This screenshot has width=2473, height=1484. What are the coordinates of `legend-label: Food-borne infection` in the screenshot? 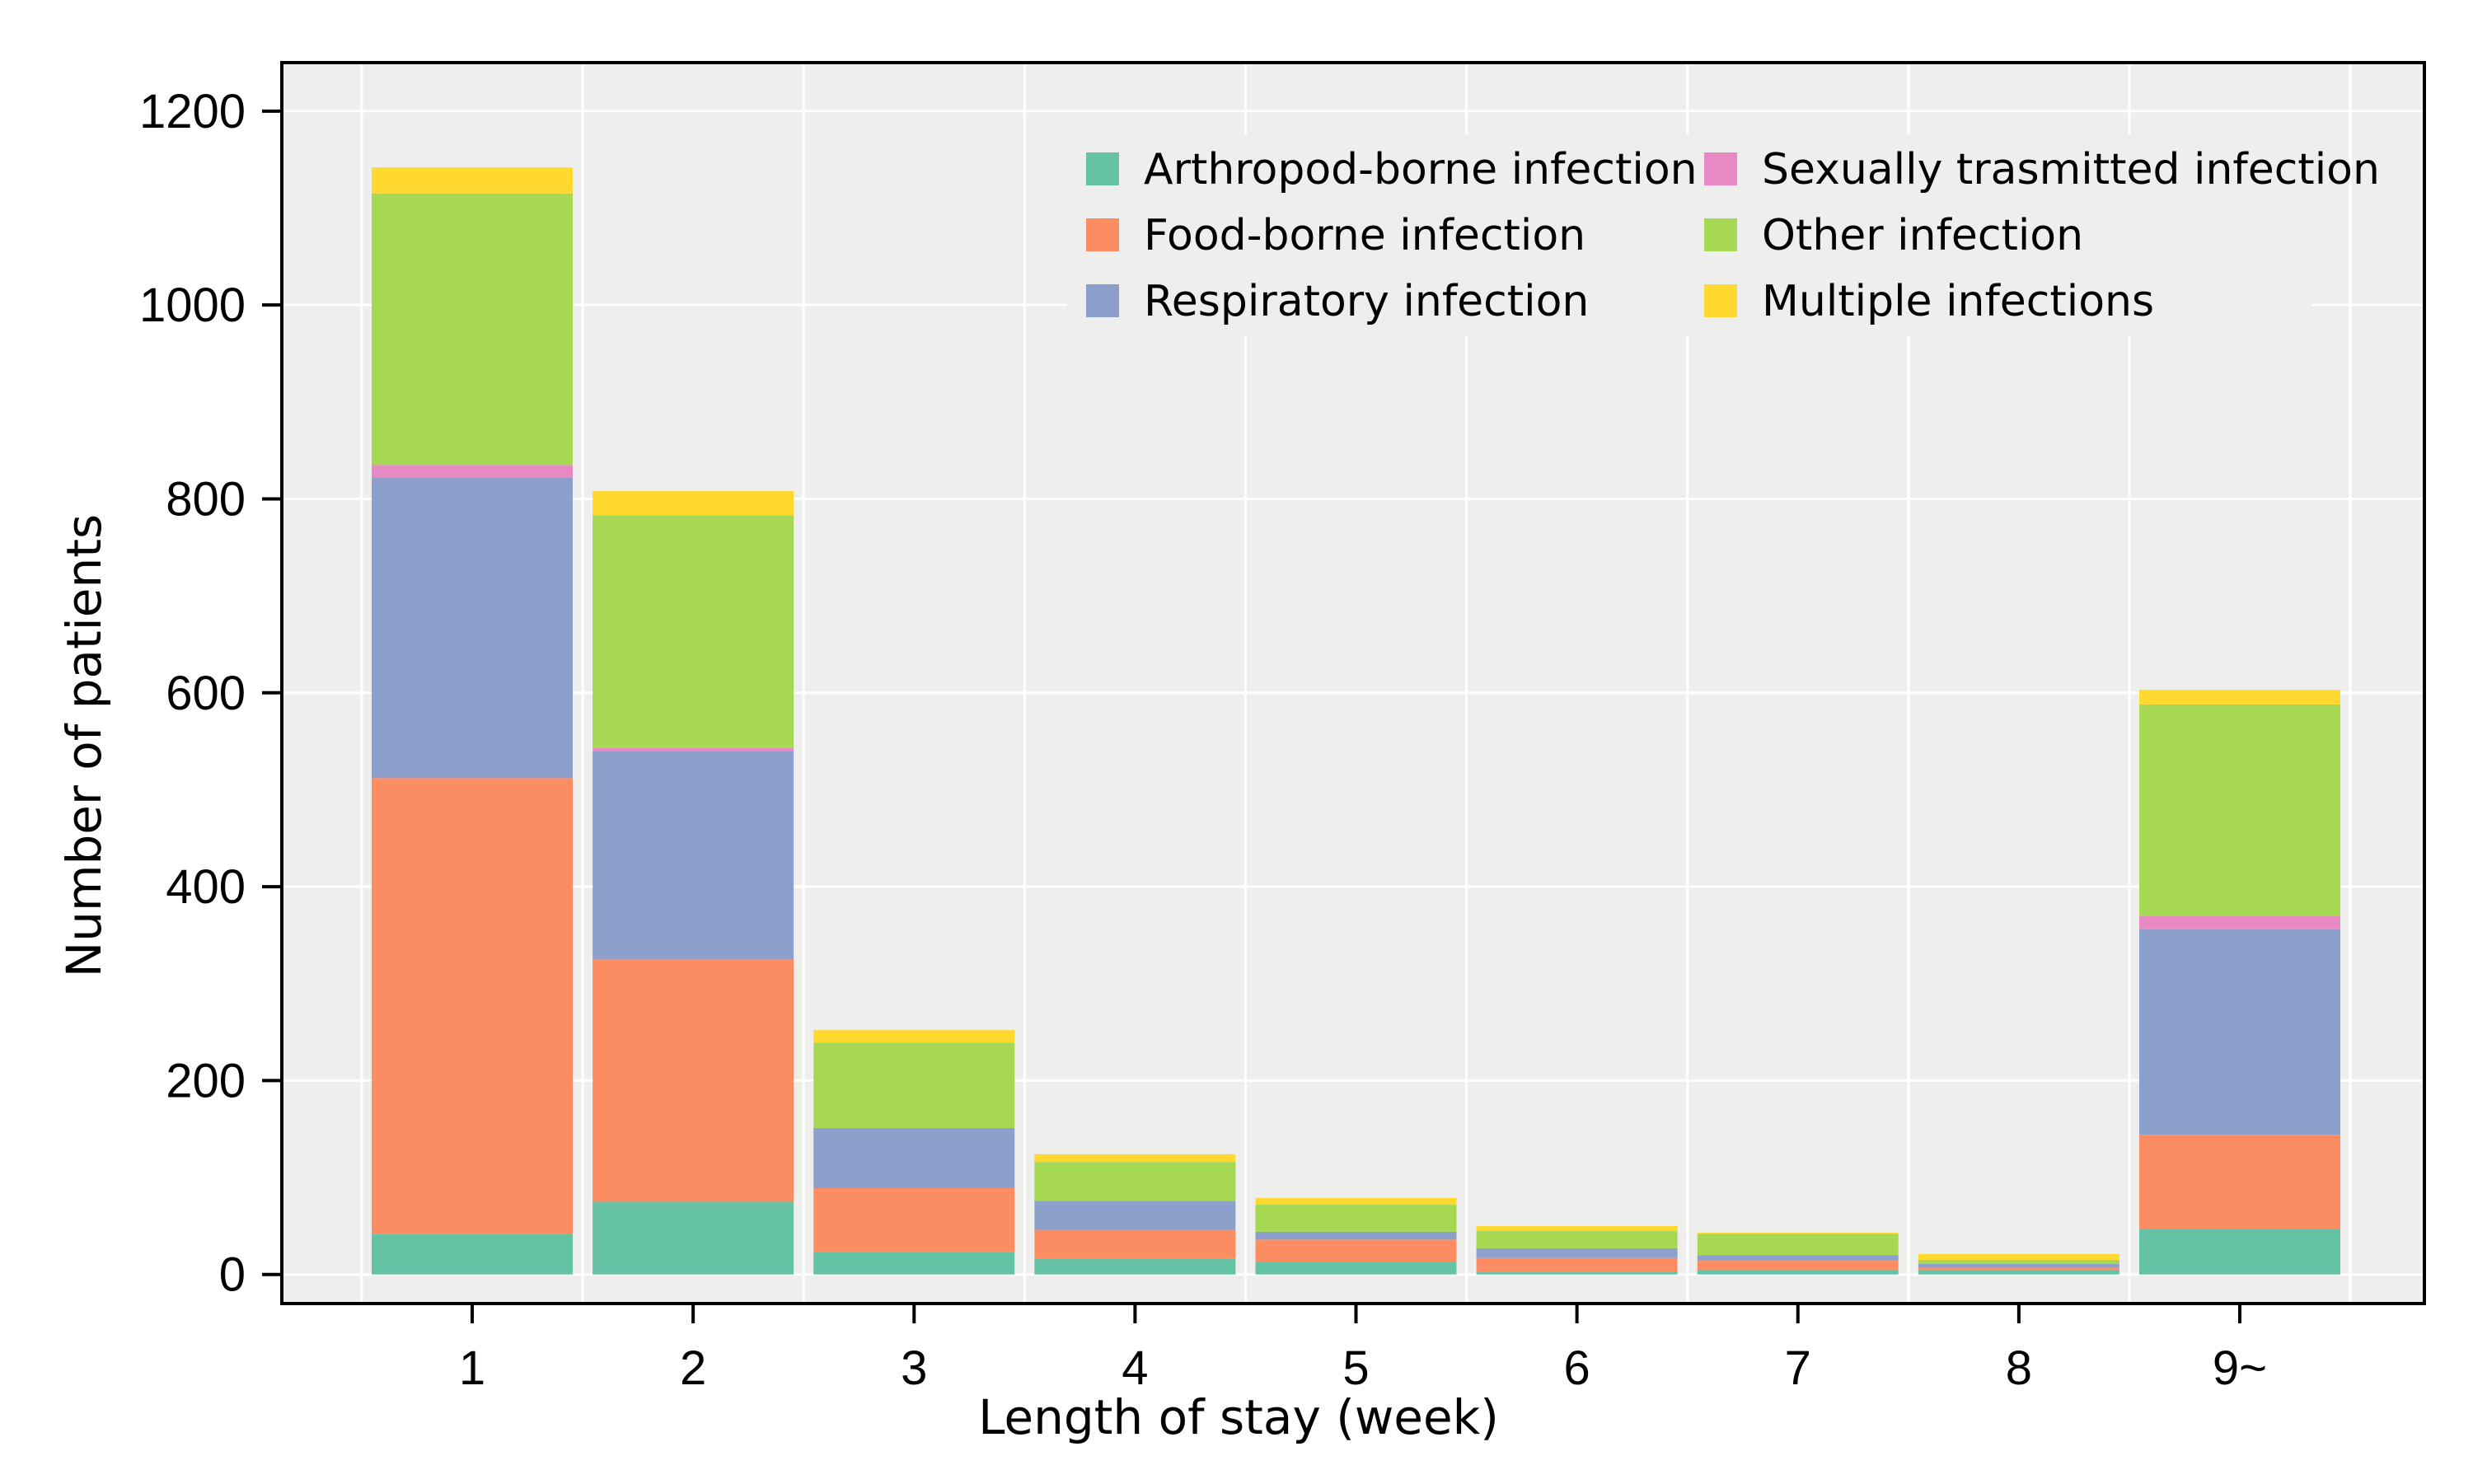 It's located at (1364, 236).